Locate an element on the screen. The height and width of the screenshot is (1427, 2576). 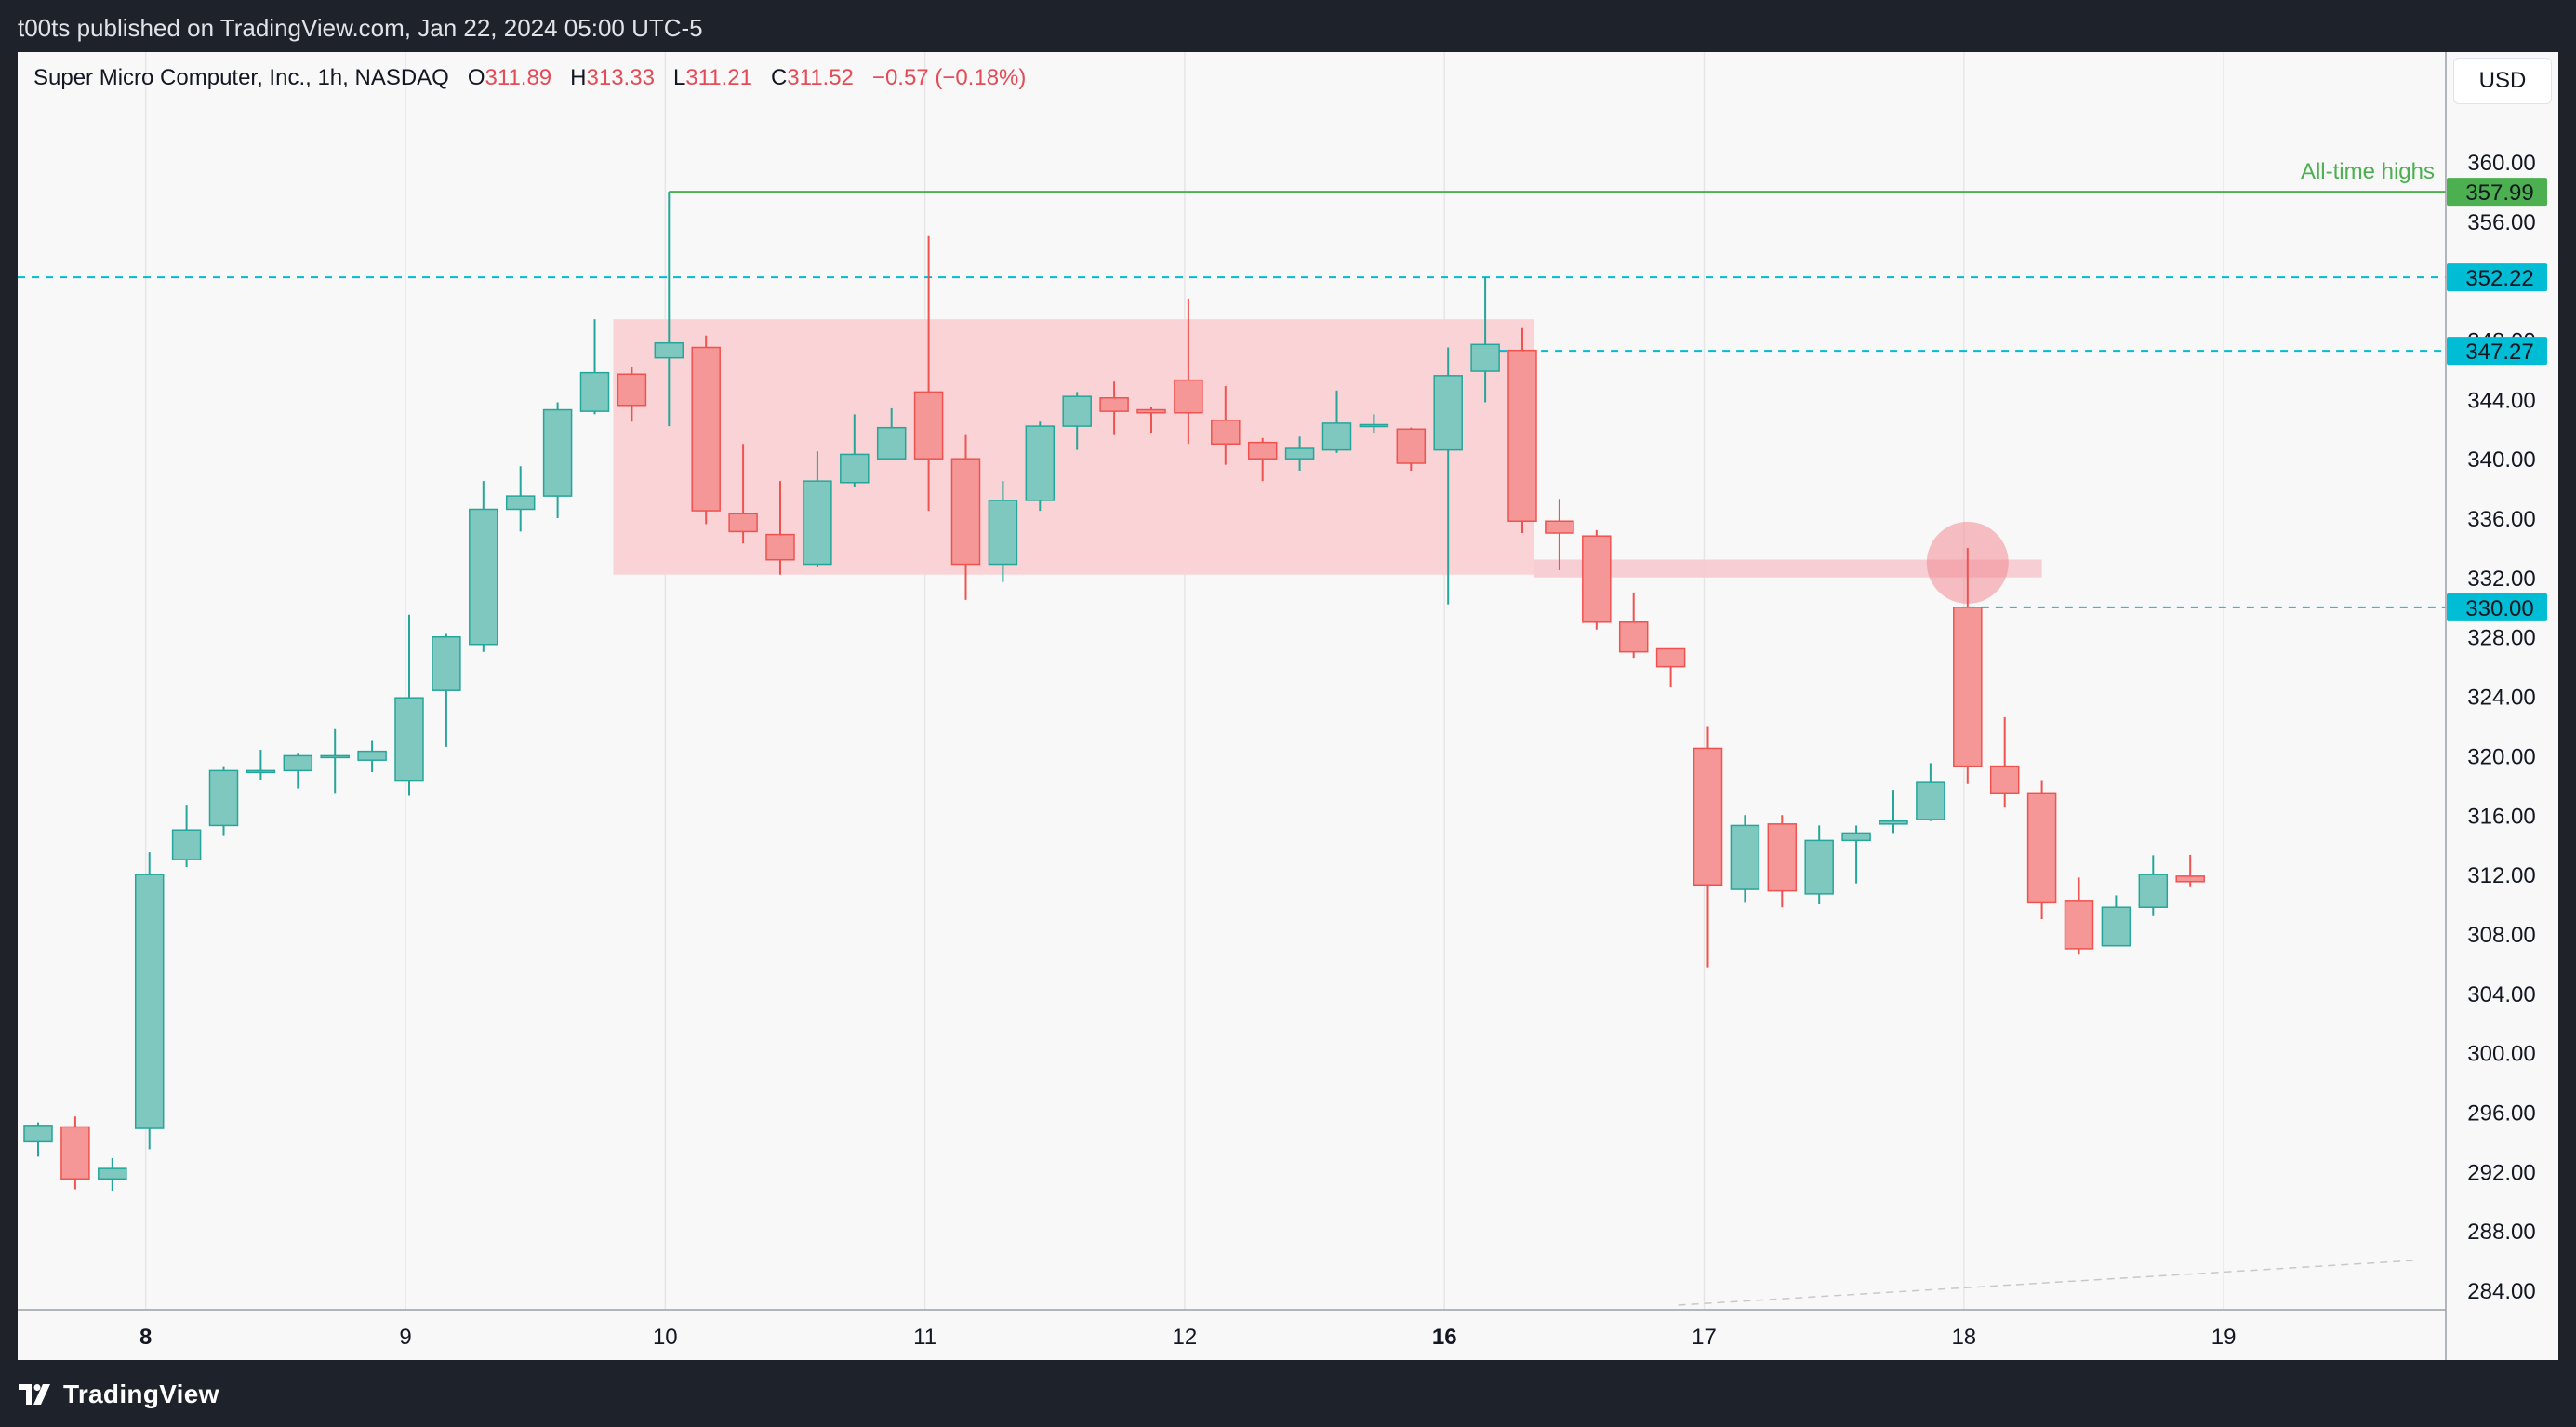
tradingview-logo-icon is located at coordinates (34, 1395).